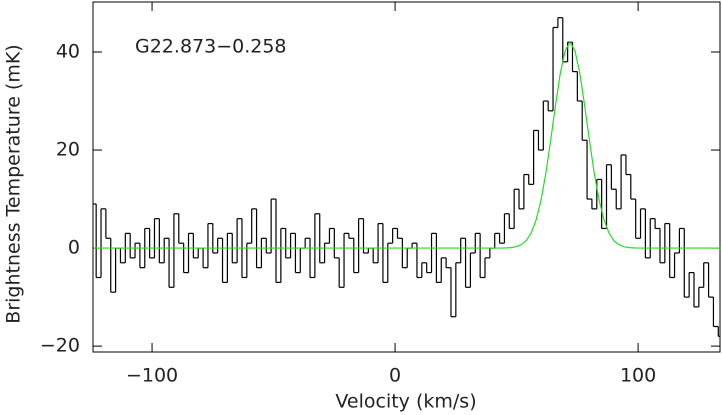  What do you see at coordinates (68, 150) in the screenshot?
I see `y-tick-label: 20` at bounding box center [68, 150].